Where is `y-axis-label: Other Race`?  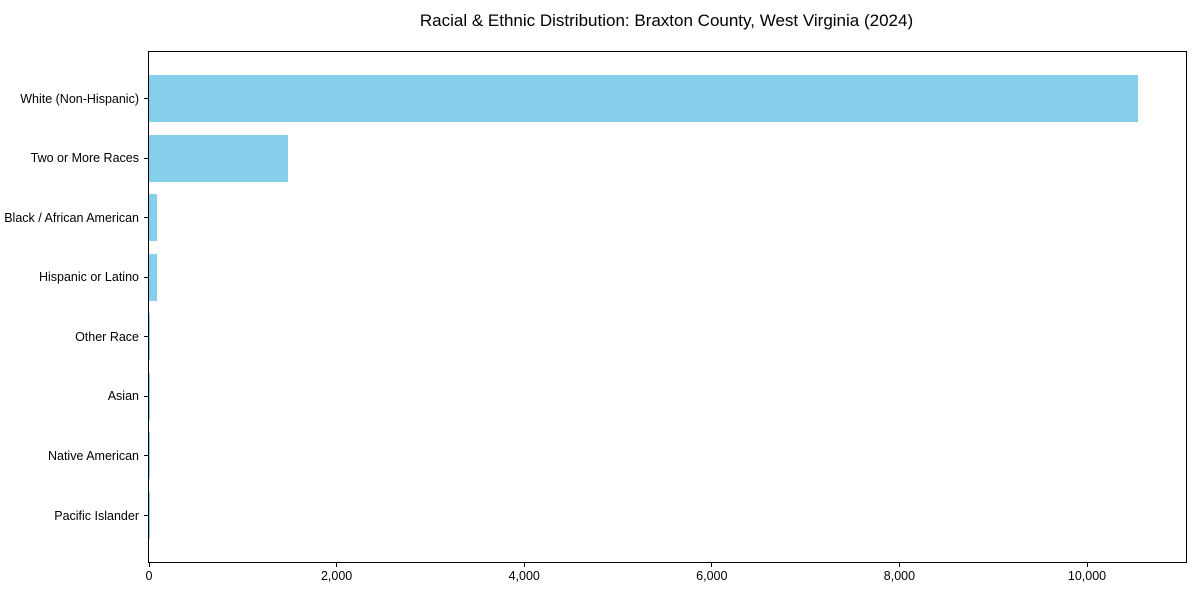
y-axis-label: Other Race is located at coordinates (107, 336).